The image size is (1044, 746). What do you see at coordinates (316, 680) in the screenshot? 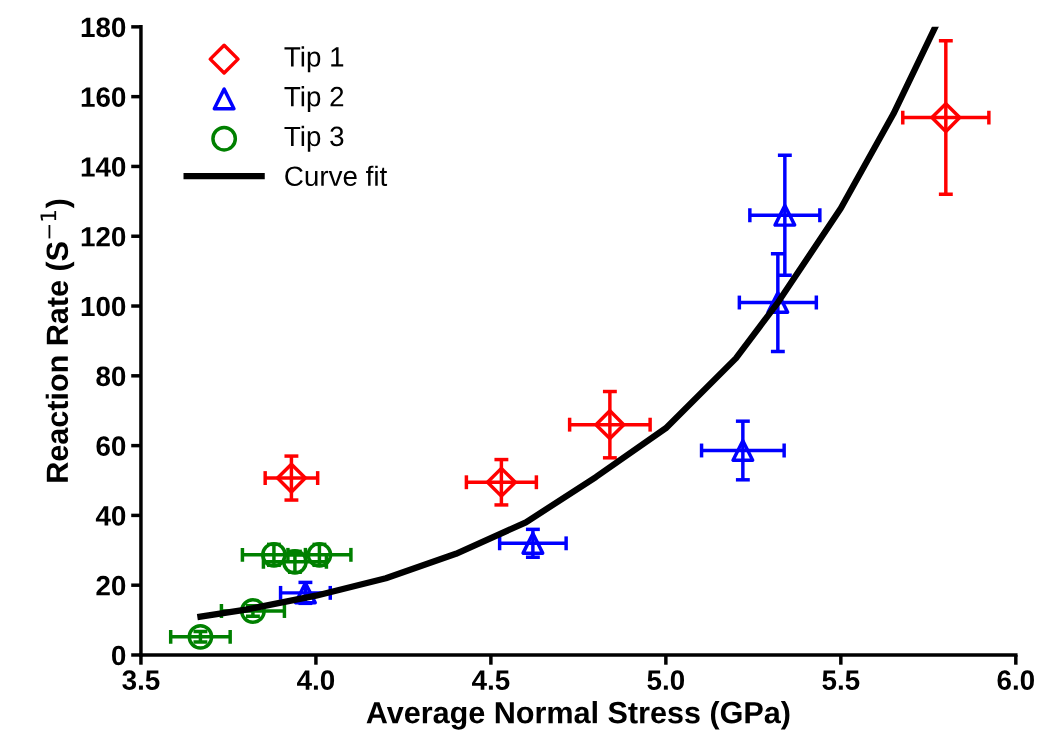
I see `x-tick-label: 4.0` at bounding box center [316, 680].